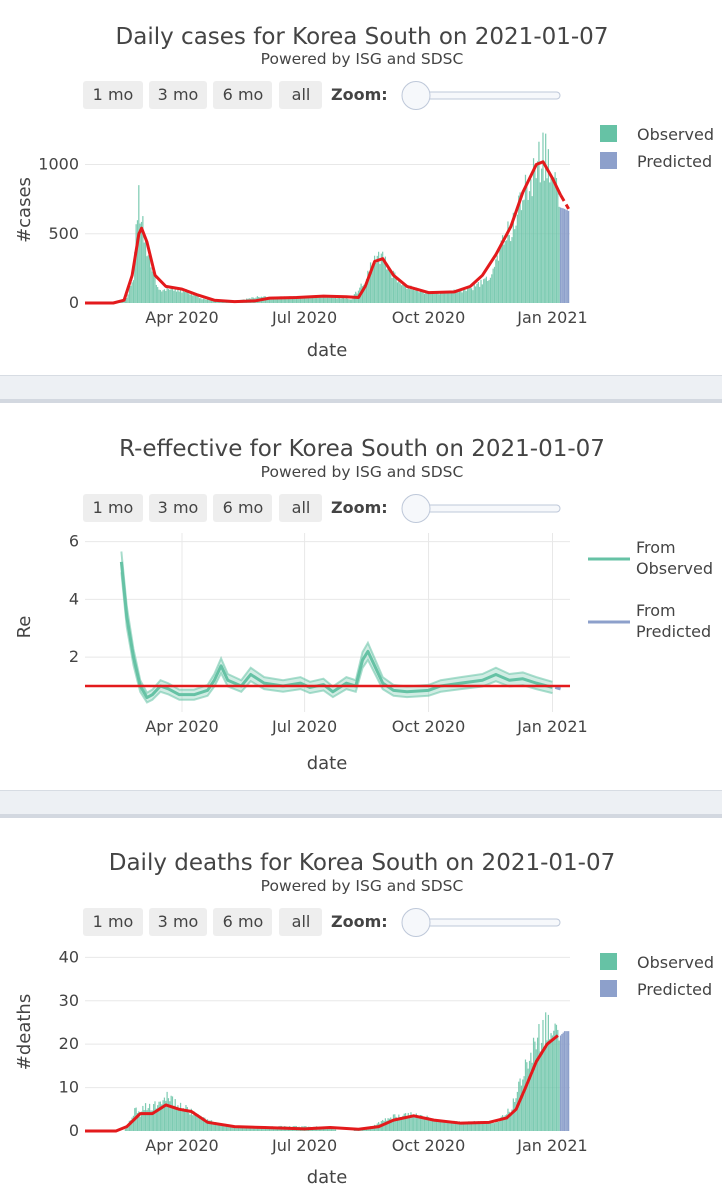 The image size is (722, 1200). I want to click on legend-swatch-predicted, so click(608, 988).